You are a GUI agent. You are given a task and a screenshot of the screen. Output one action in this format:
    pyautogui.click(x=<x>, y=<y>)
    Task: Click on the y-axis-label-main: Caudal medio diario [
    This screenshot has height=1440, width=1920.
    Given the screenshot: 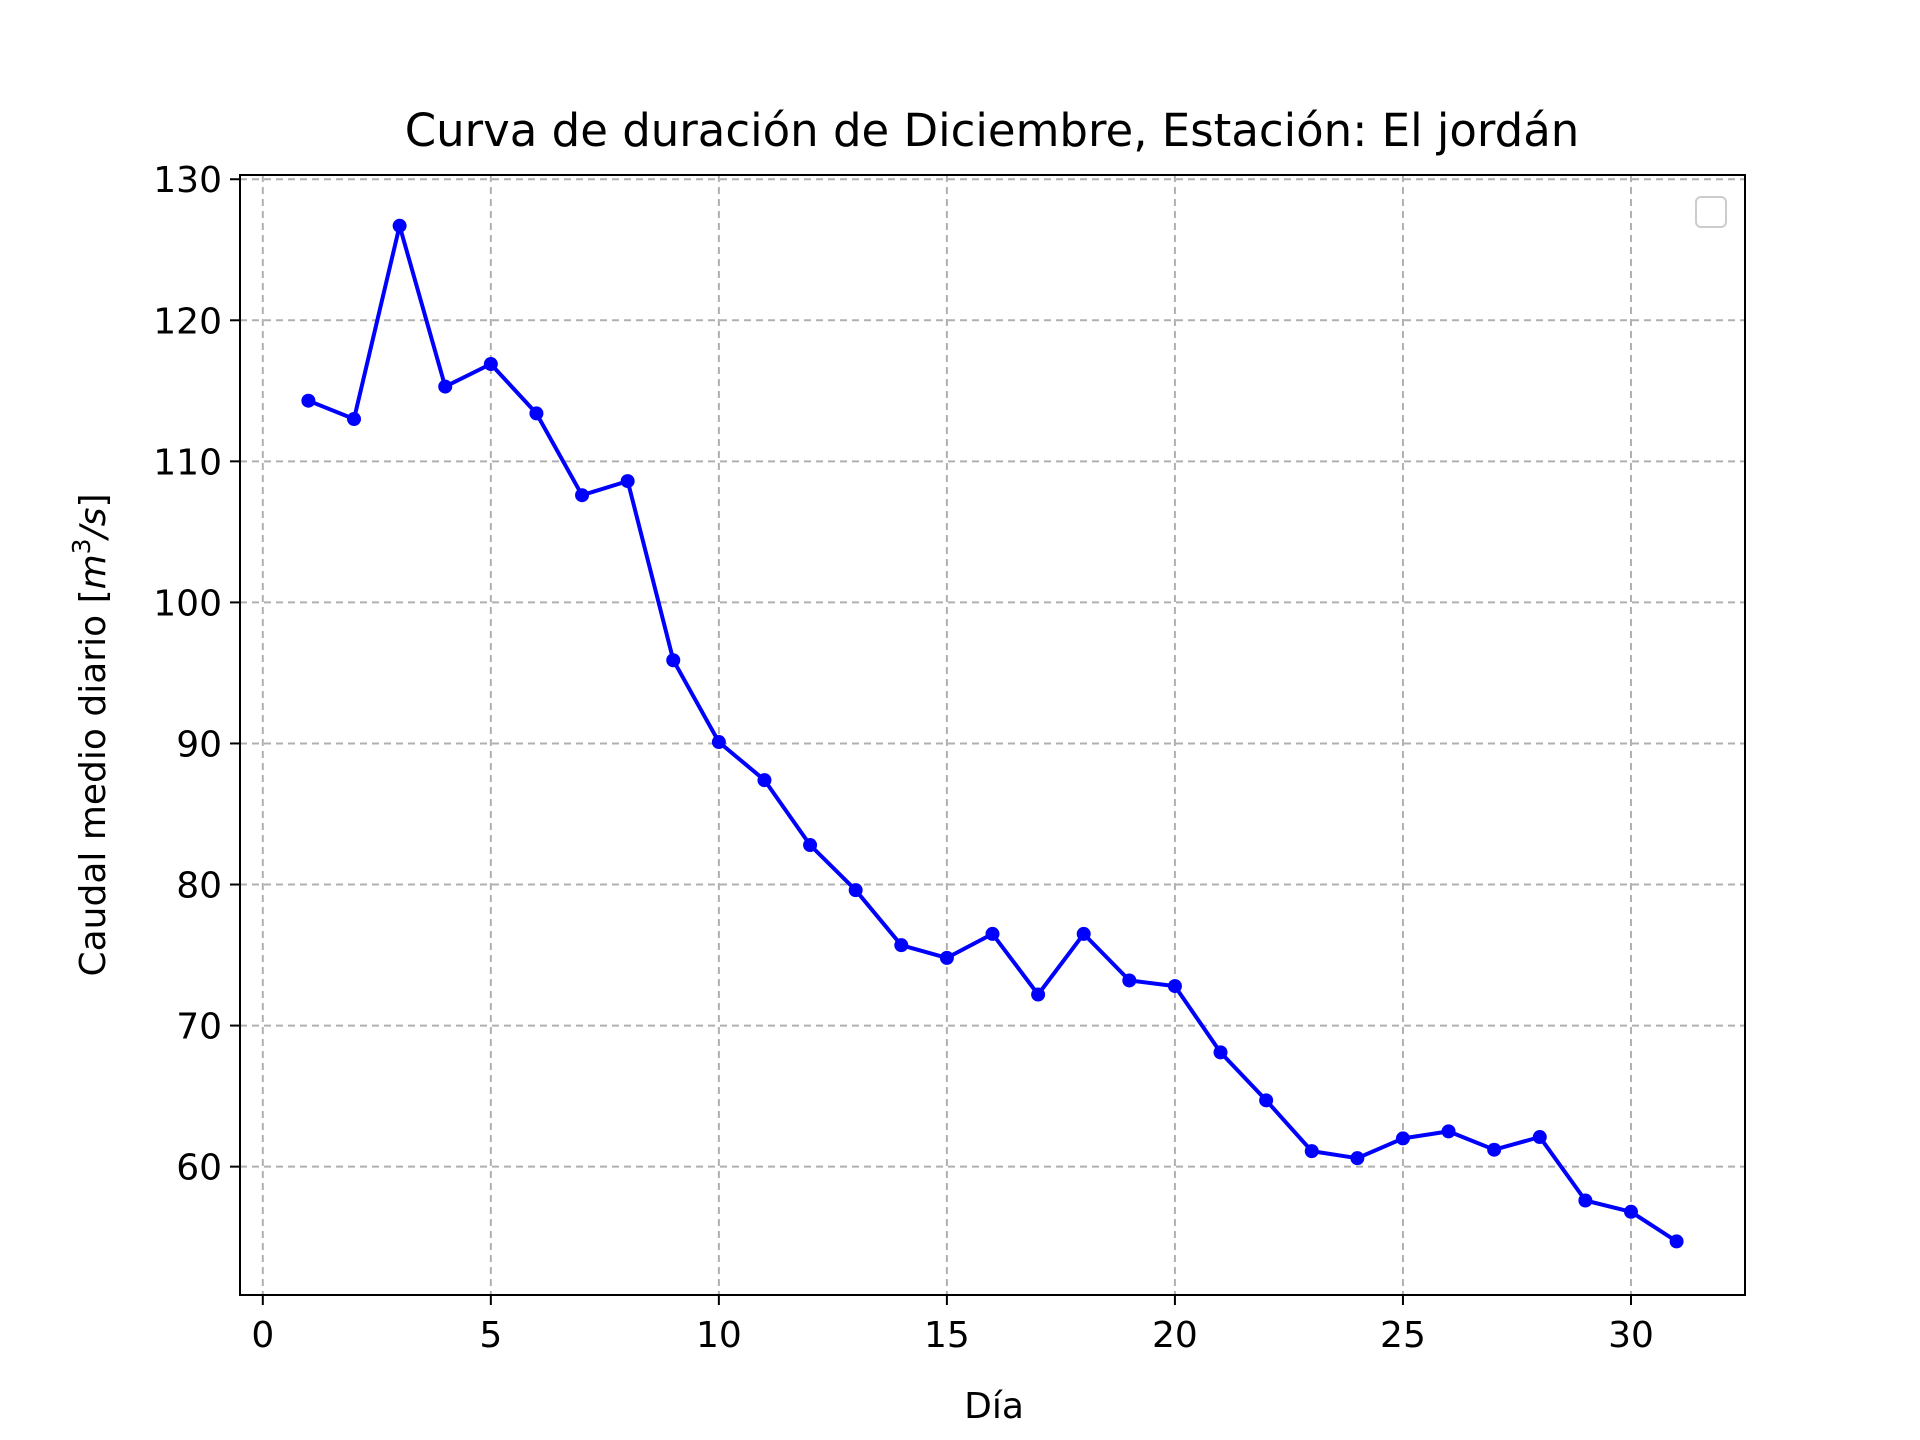 What is the action you would take?
    pyautogui.click(x=93, y=782)
    